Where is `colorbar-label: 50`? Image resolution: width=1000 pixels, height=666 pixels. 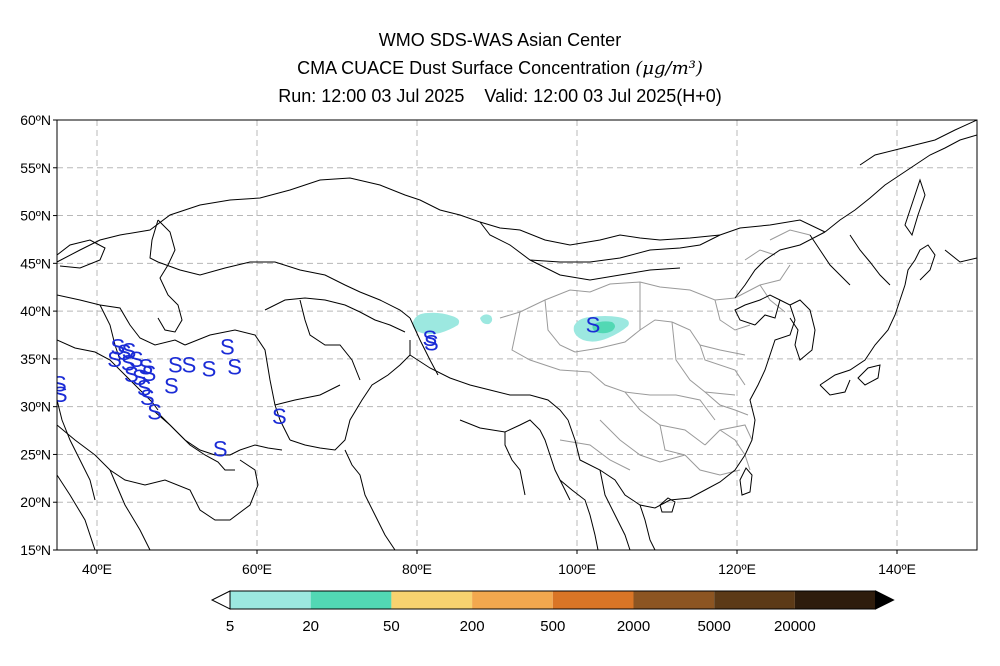 colorbar-label: 50 is located at coordinates (391, 626).